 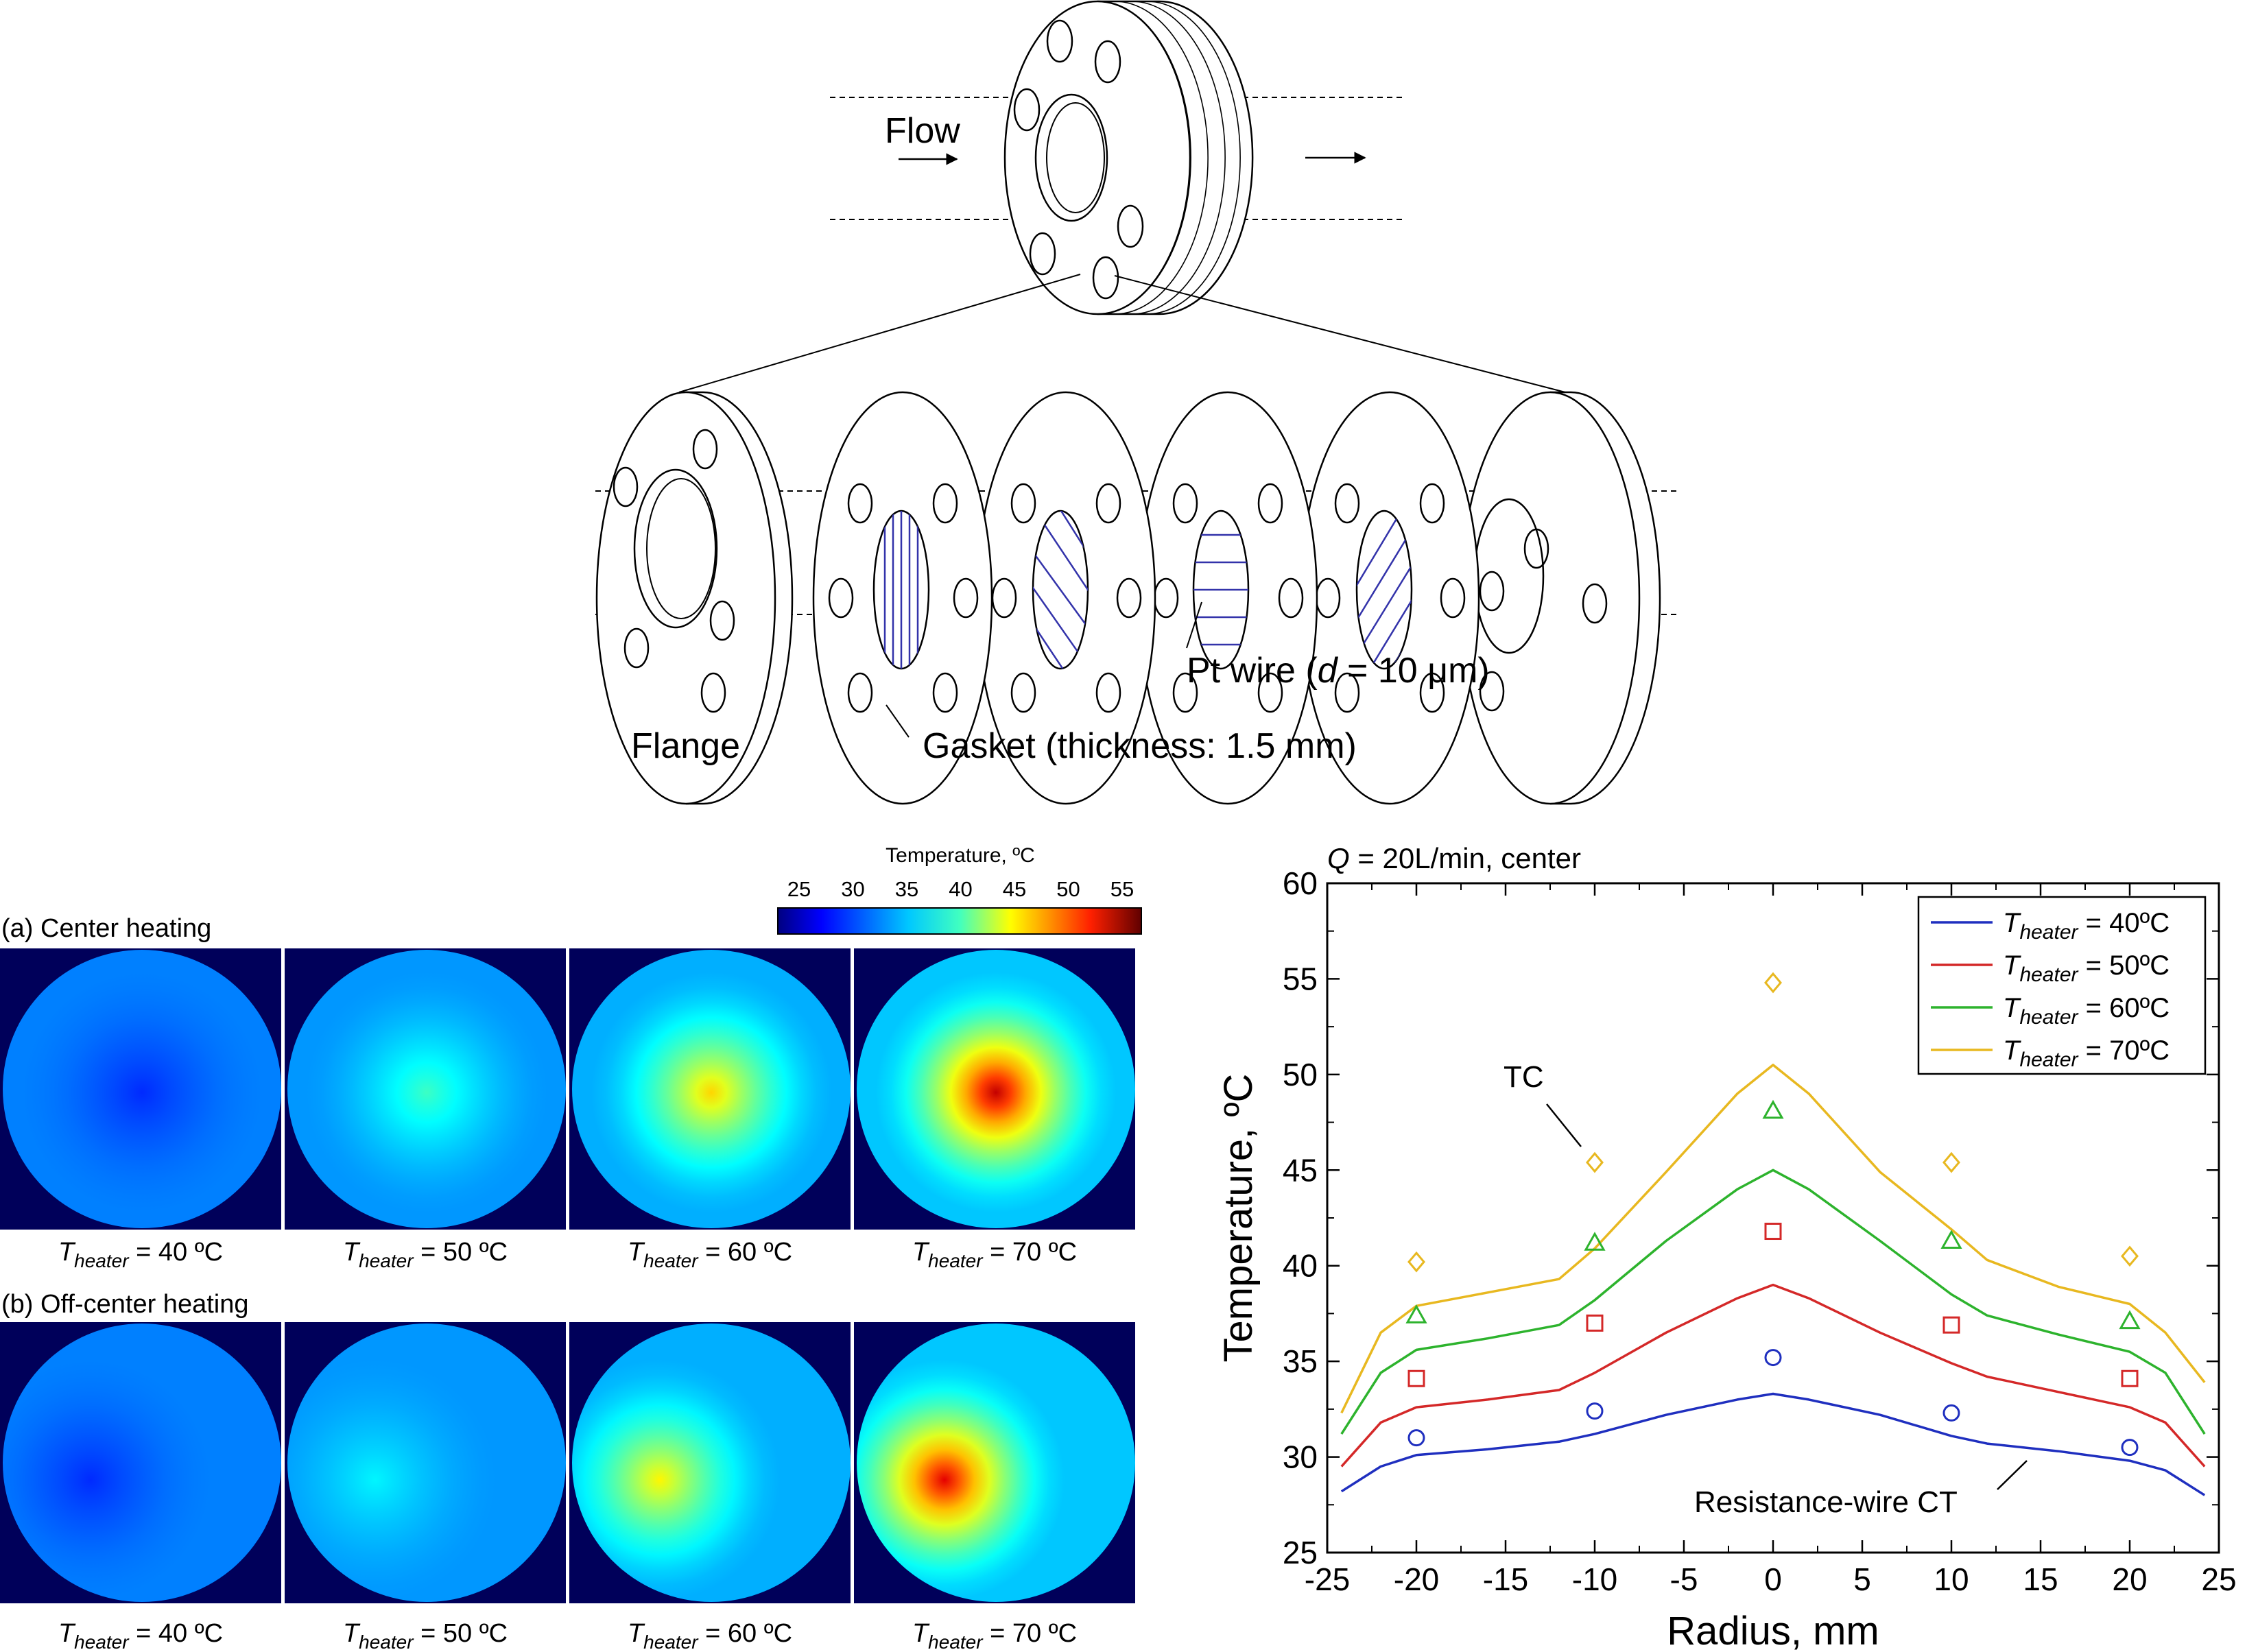 I want to click on right-flange, so click(x=1560, y=598).